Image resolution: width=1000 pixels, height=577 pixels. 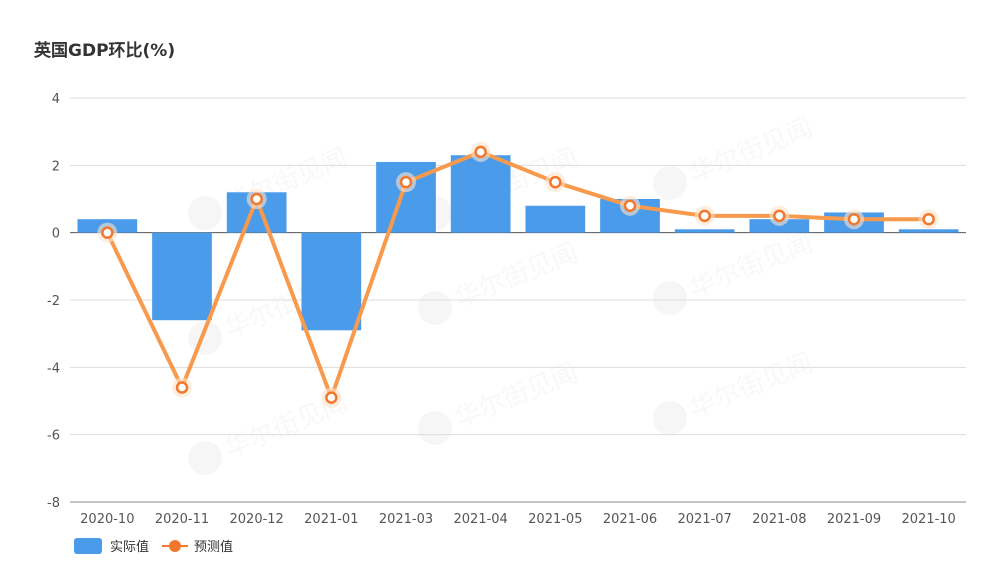 I want to click on x-tick-label: 2020-11, so click(x=182, y=519).